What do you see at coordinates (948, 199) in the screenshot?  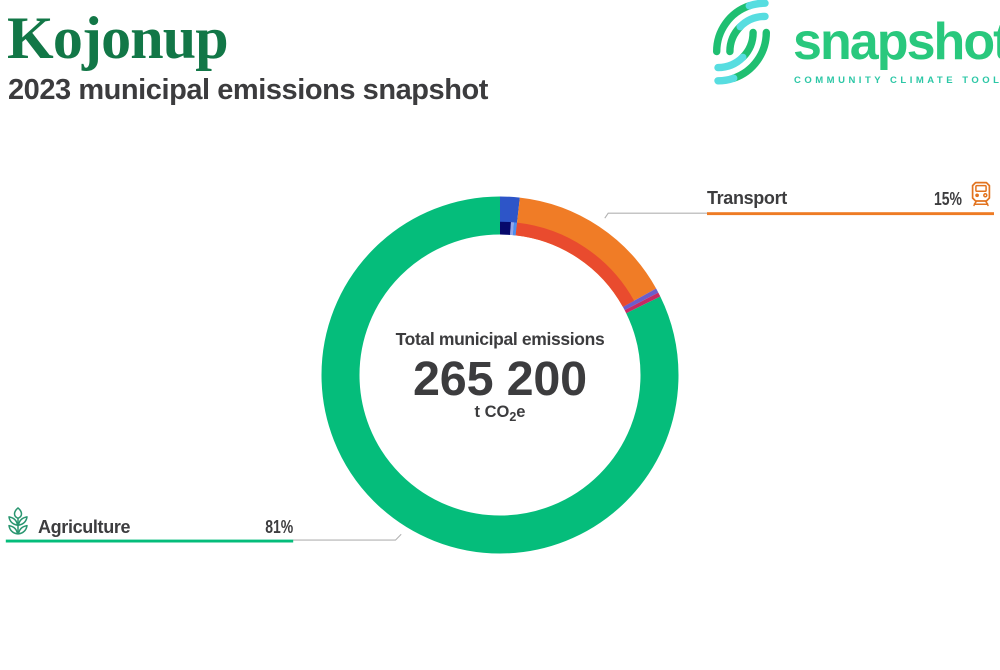 I see `svg-text: 15%` at bounding box center [948, 199].